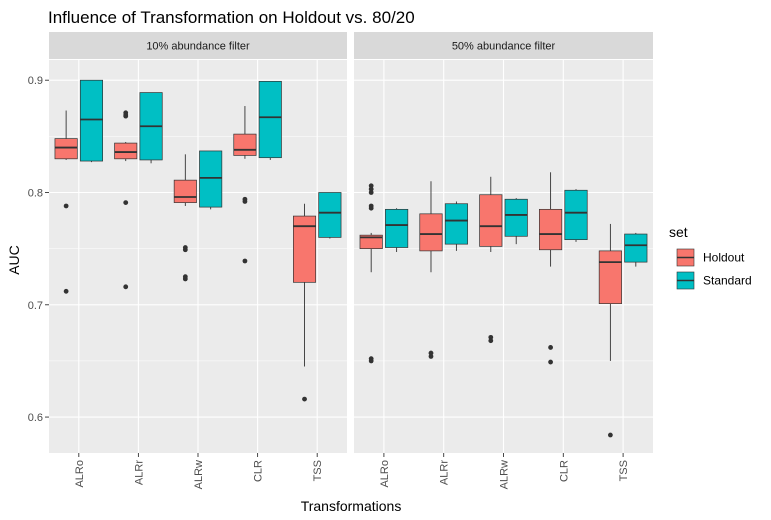  I want to click on y-tick-label: 0.8, so click(35, 193).